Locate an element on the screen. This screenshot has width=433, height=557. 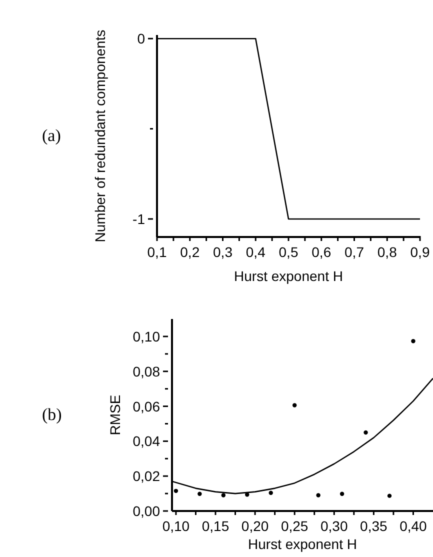
y-tick-label: 0,04 is located at coordinates (146, 441).